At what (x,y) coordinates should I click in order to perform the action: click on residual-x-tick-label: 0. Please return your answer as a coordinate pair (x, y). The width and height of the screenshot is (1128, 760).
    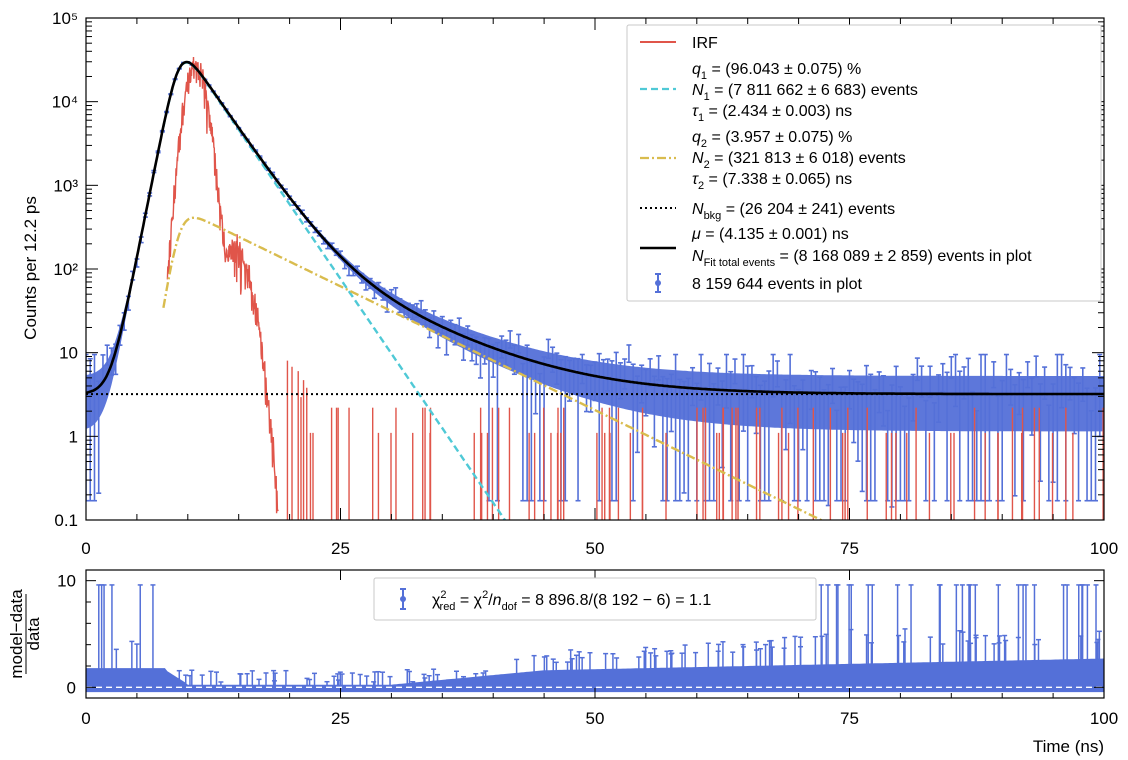
    Looking at the image, I should click on (85, 718).